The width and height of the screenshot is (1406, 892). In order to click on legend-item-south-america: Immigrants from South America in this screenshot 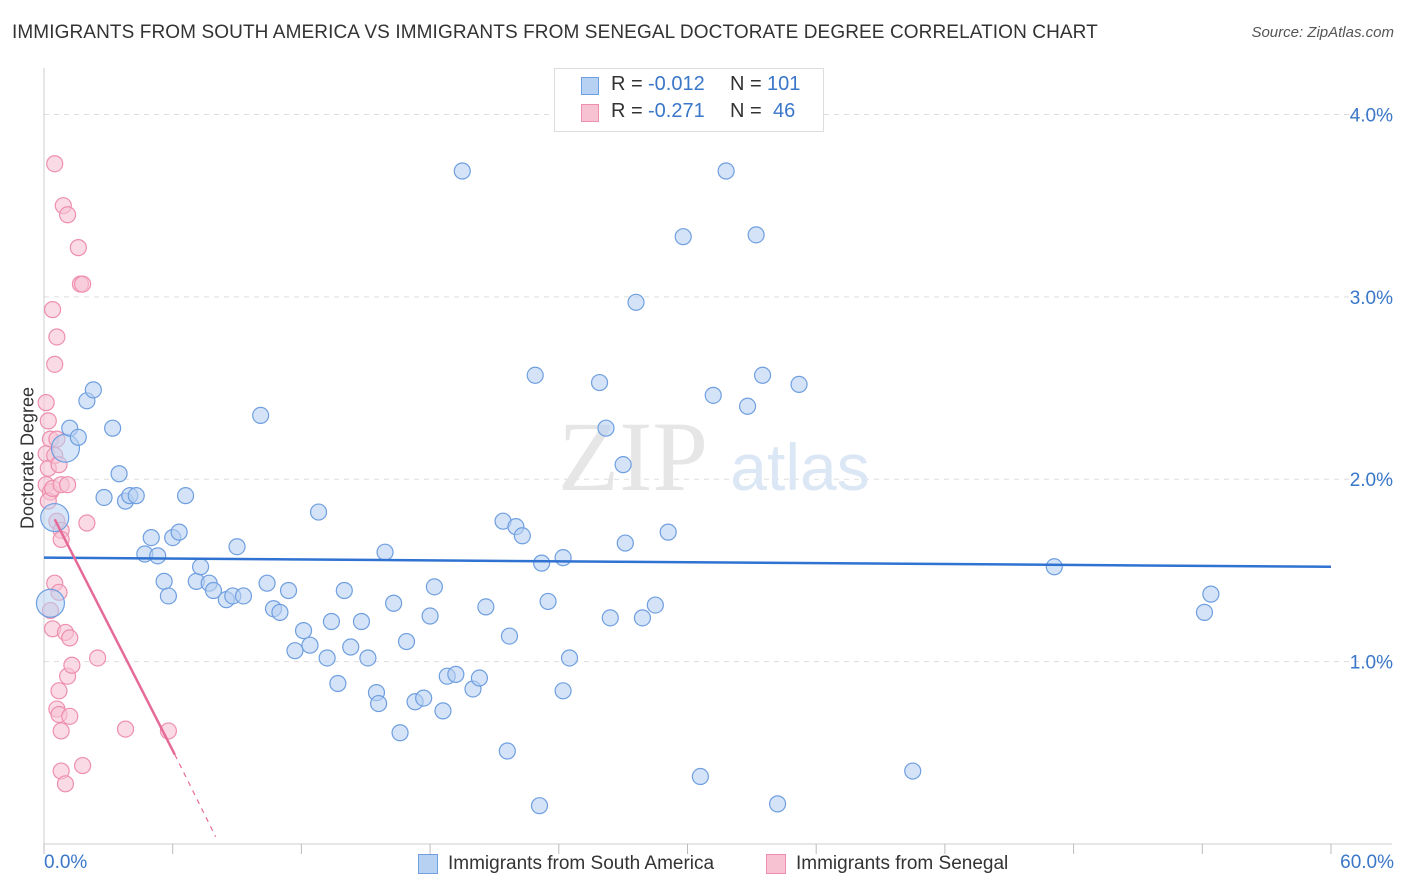, I will do `click(566, 864)`.